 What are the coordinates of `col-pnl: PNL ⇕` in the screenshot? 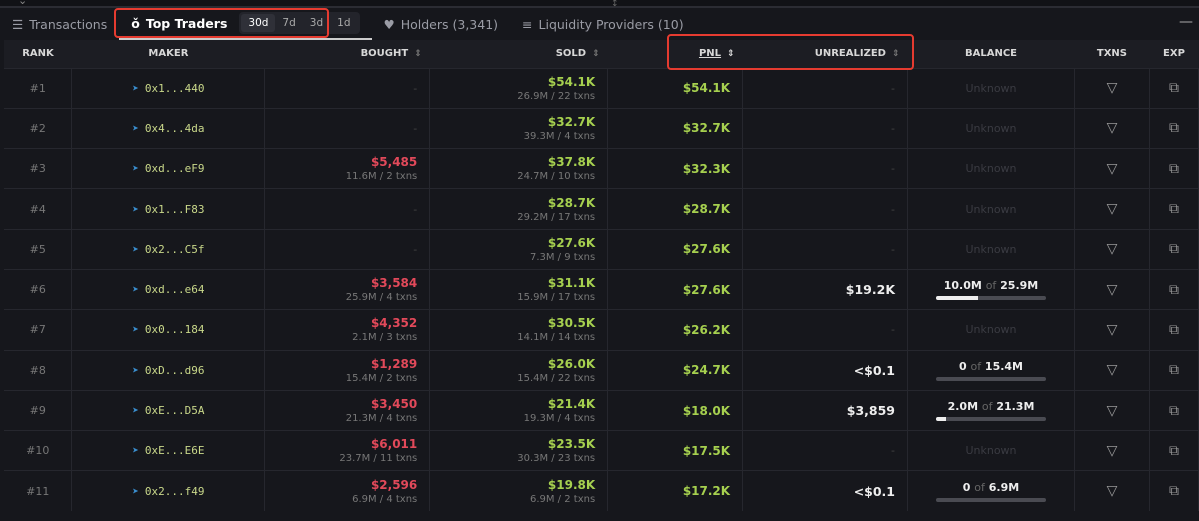 It's located at (675, 54).